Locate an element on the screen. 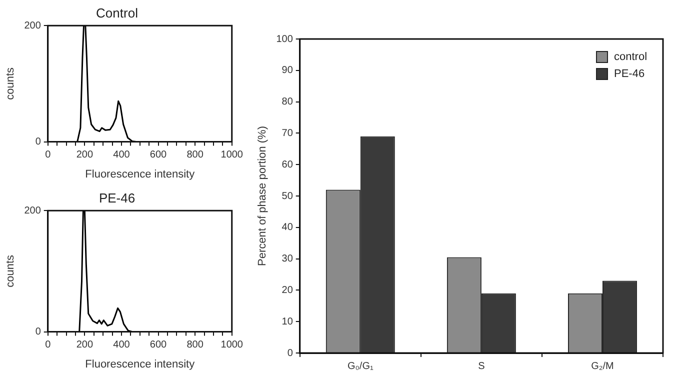 The height and width of the screenshot is (375, 675). x-tick-label: G₀/G₁ is located at coordinates (360, 366).